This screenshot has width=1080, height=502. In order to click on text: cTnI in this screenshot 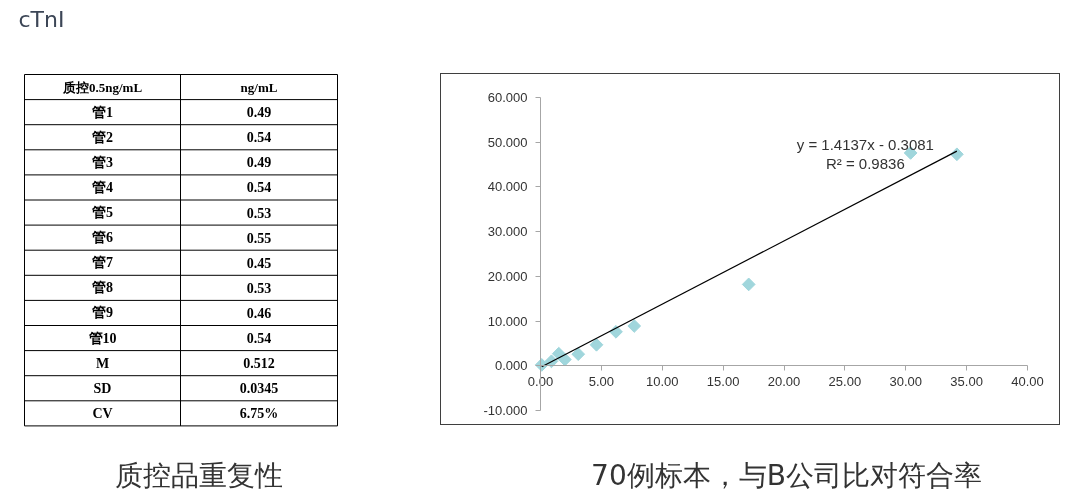, I will do `click(41, 19)`.